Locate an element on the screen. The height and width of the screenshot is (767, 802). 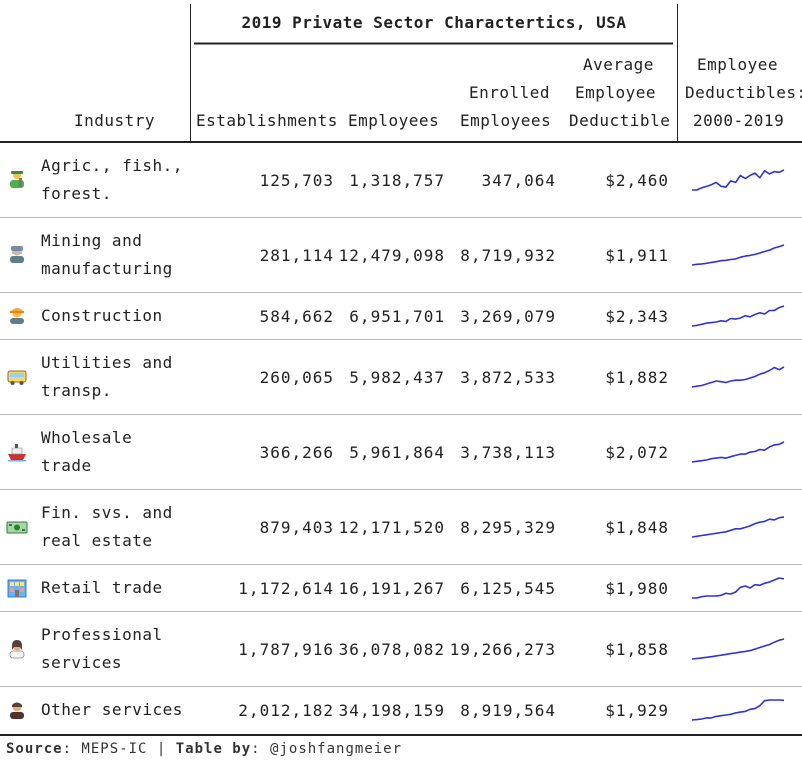
column-spanner-title: 2019 Private Sector Charactertics, USA is located at coordinates (434, 22).